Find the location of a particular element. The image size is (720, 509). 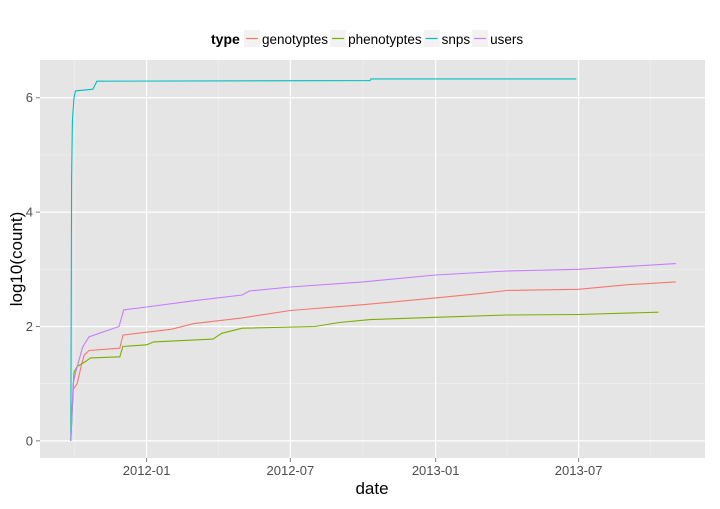

legend-label: phenotyptes is located at coordinates (385, 39).